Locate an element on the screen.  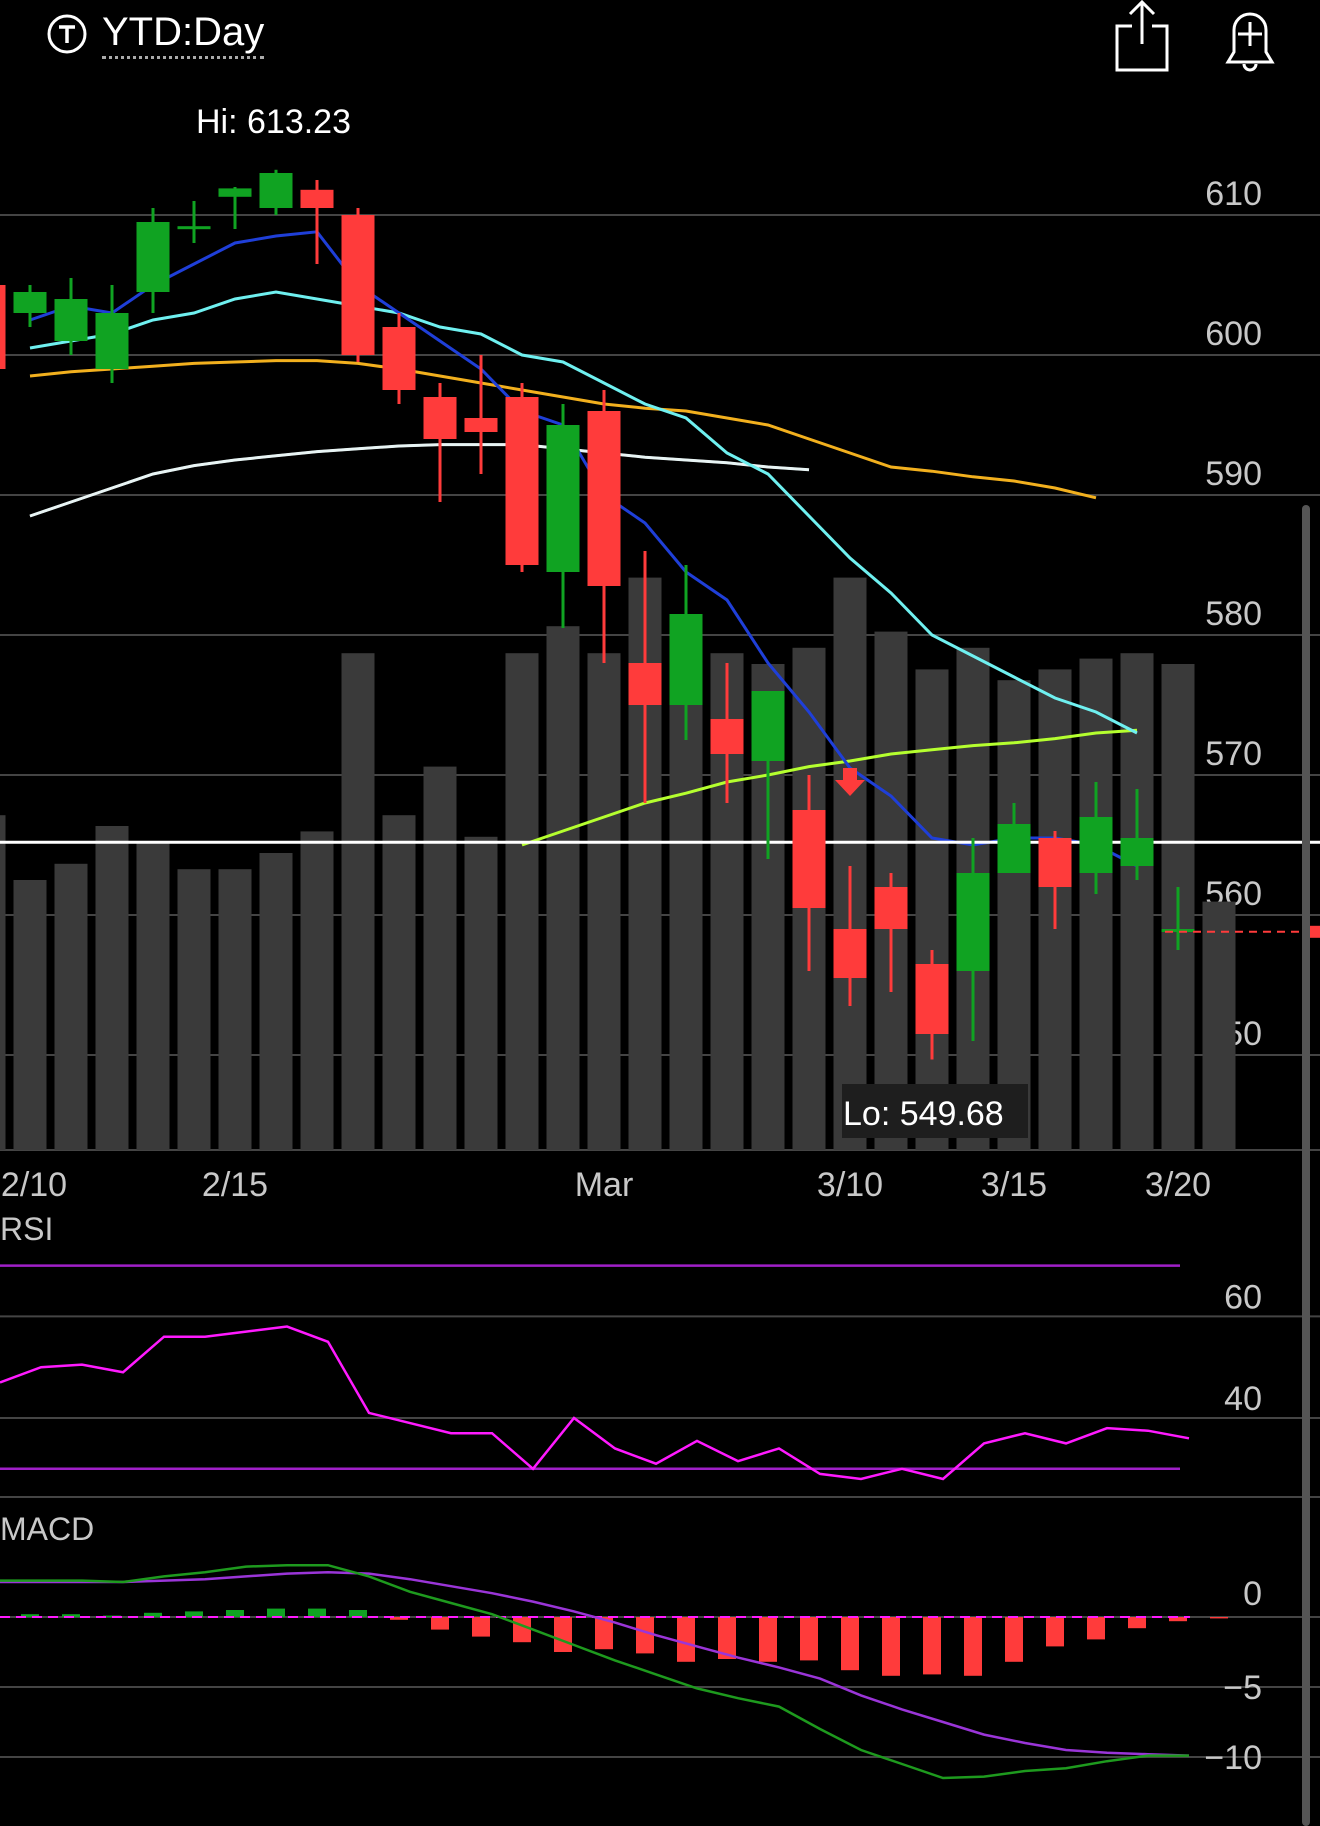
chart-header: YTD:Day is located at coordinates (660, 36).